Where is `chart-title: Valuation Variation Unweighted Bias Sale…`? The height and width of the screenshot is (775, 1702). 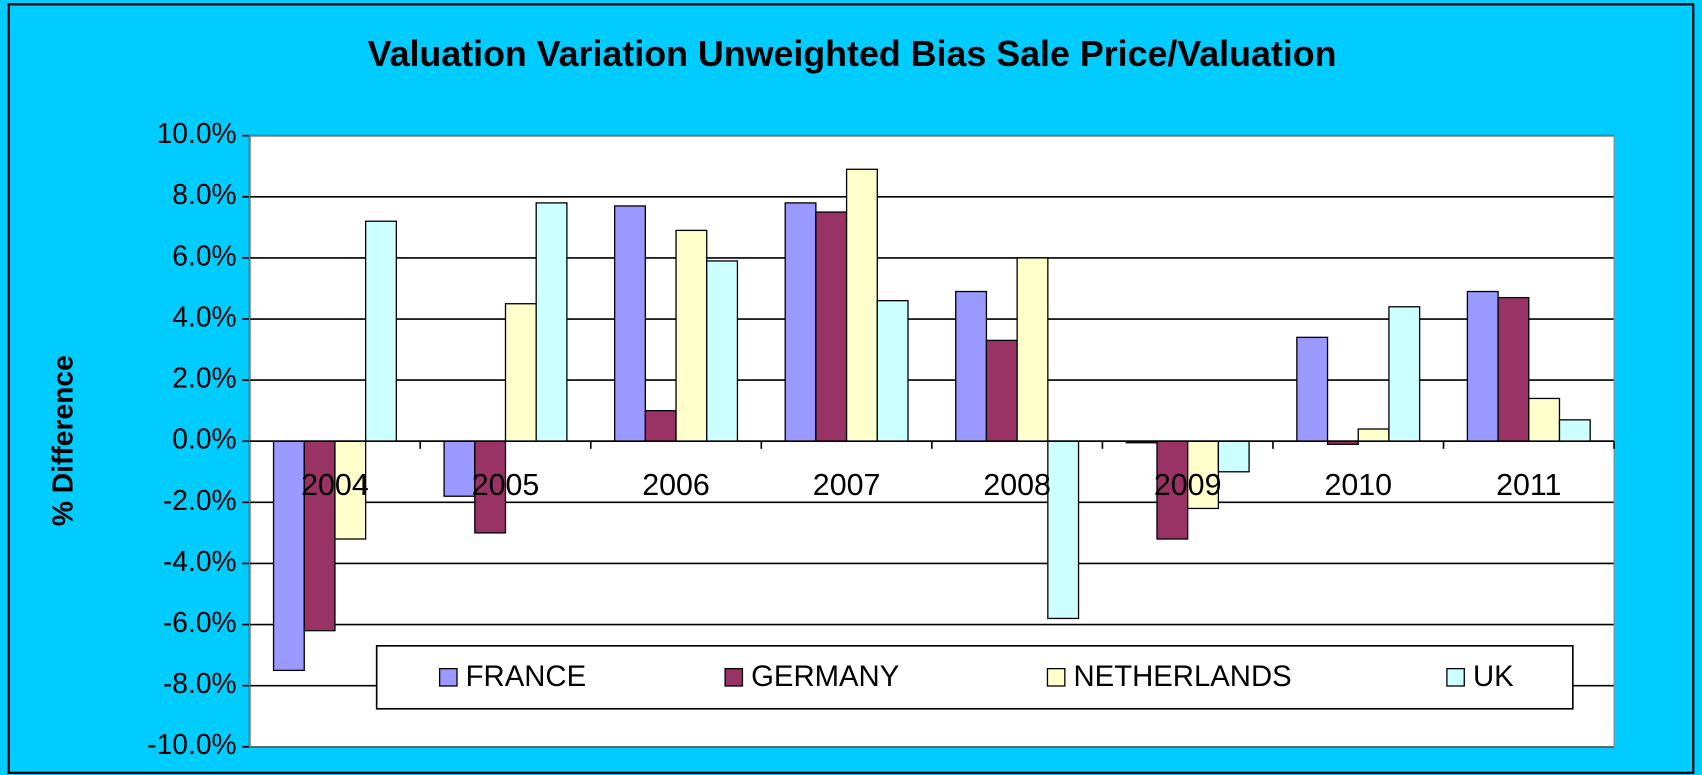
chart-title: Valuation Variation Unweighted Bias Sale… is located at coordinates (852, 54).